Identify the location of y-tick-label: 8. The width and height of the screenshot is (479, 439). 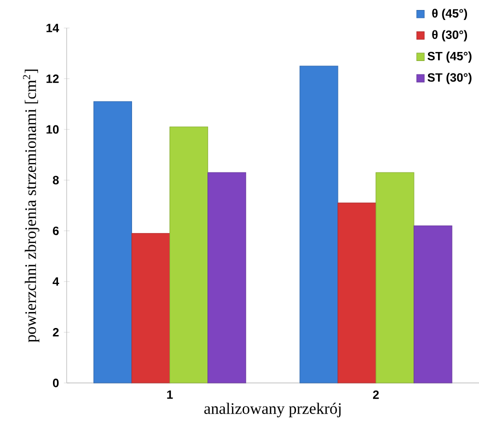
(55, 180).